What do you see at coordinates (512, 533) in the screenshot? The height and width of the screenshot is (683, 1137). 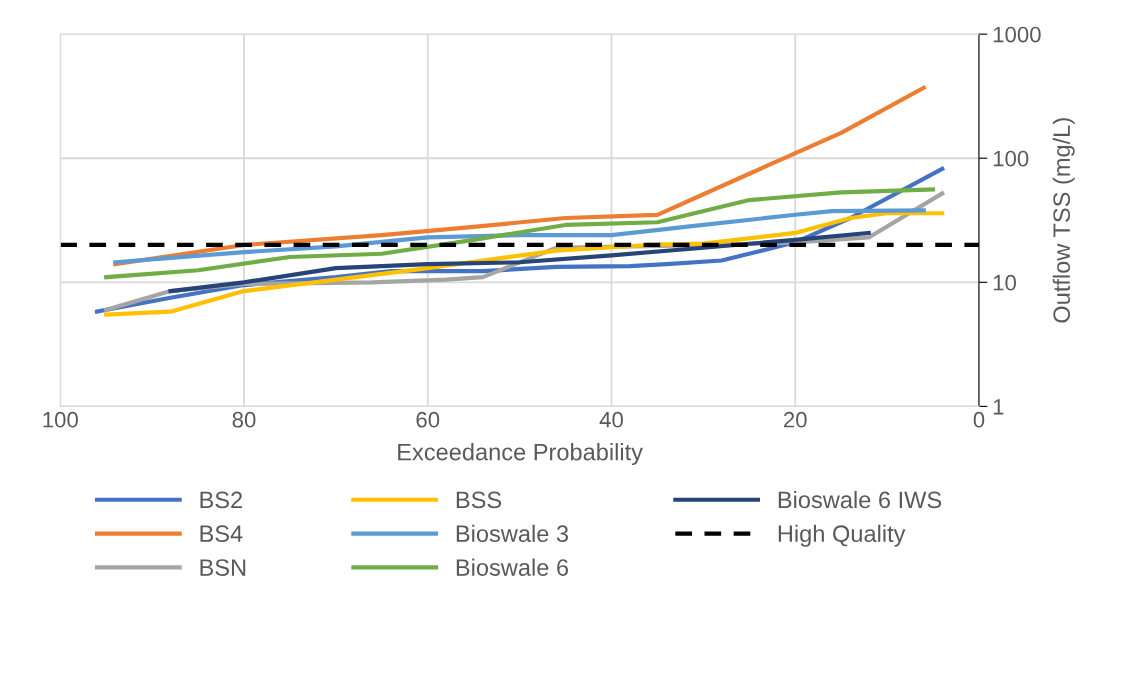 I see `legend-label: Bioswale 3` at bounding box center [512, 533].